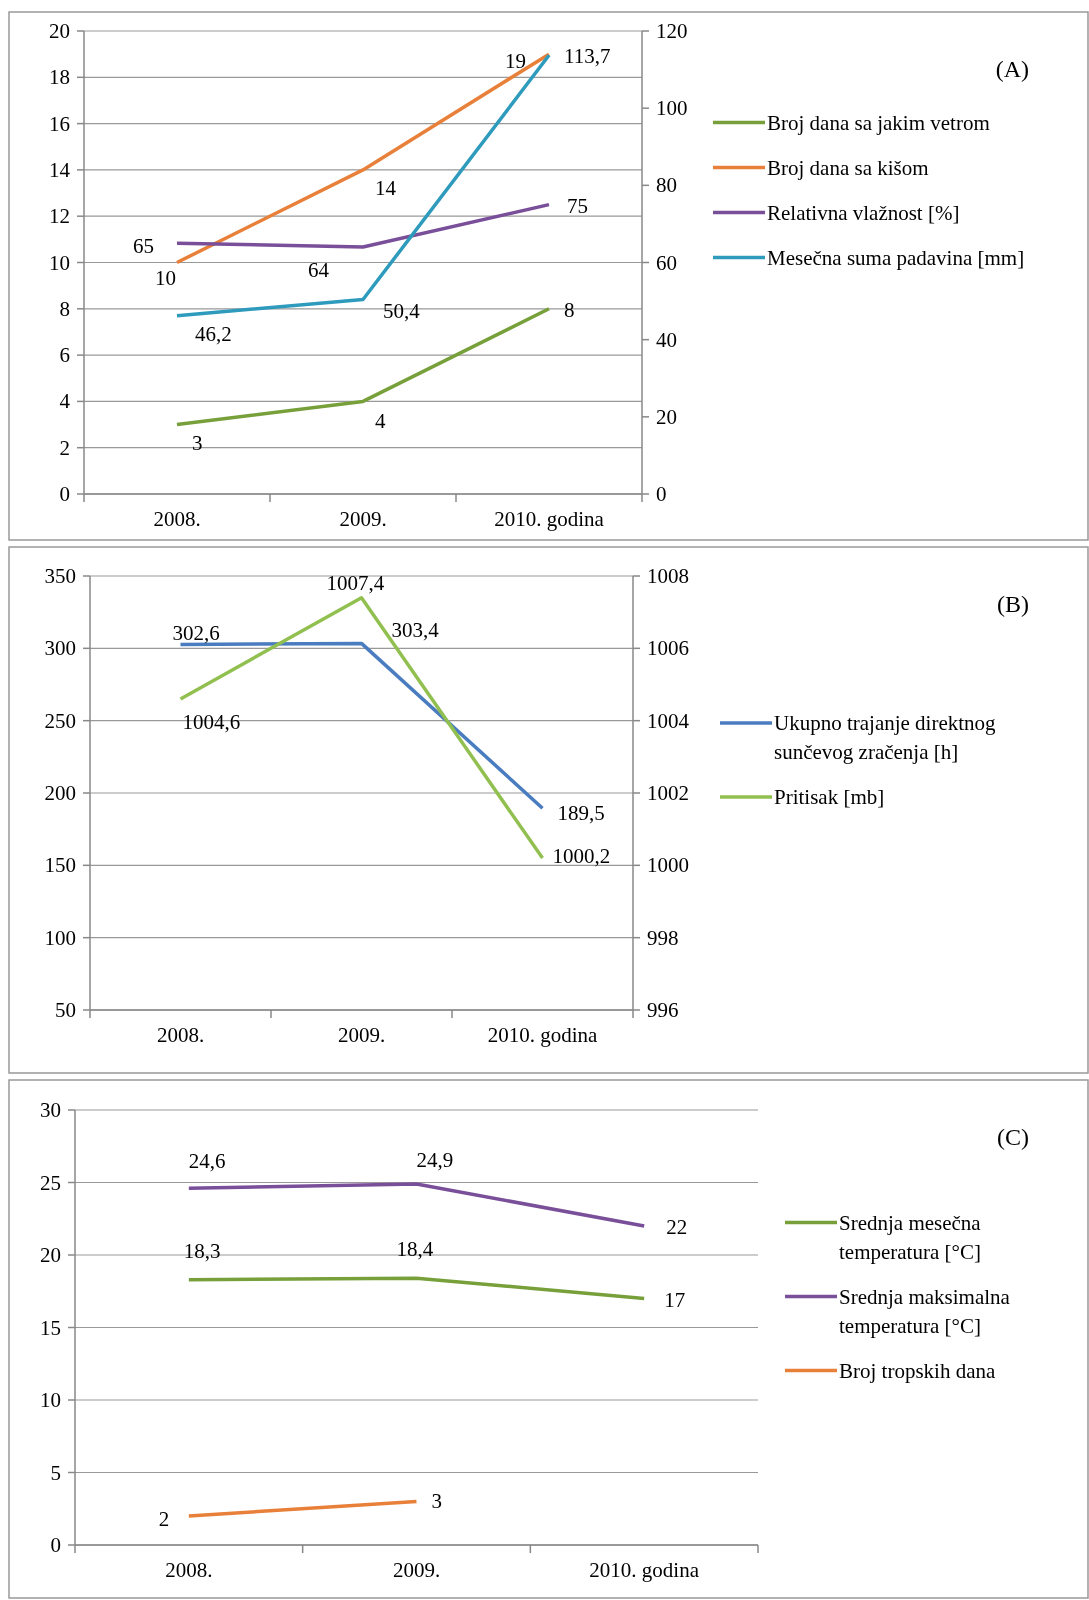 The image size is (1089, 1600). I want to click on y-tick-label: 16, so click(59, 123).